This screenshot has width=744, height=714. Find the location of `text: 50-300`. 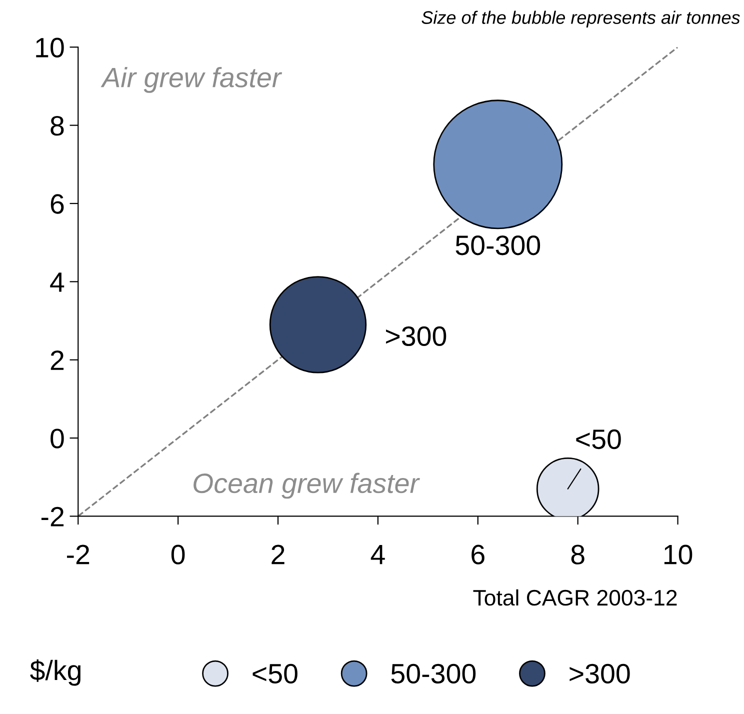

text: 50-300 is located at coordinates (498, 246).